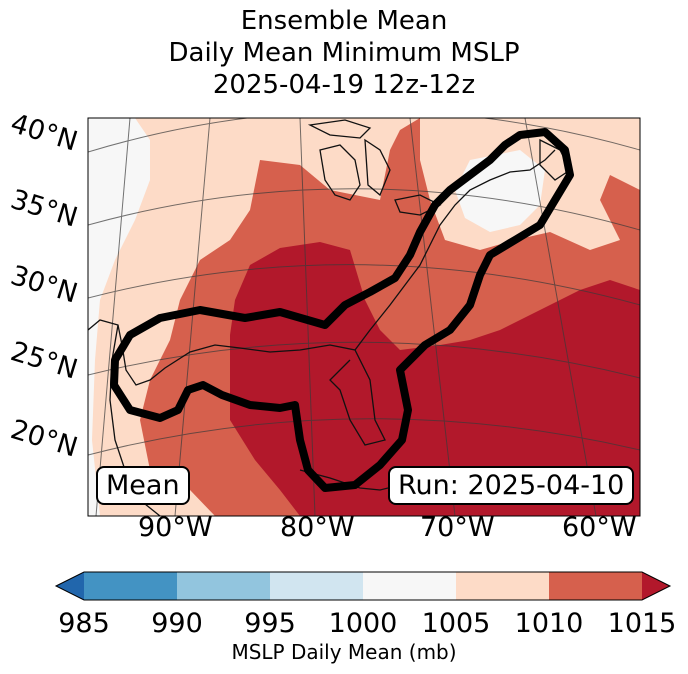 This screenshot has width=688, height=674. I want to click on colorbar-tick-1005: 1005, so click(456, 623).